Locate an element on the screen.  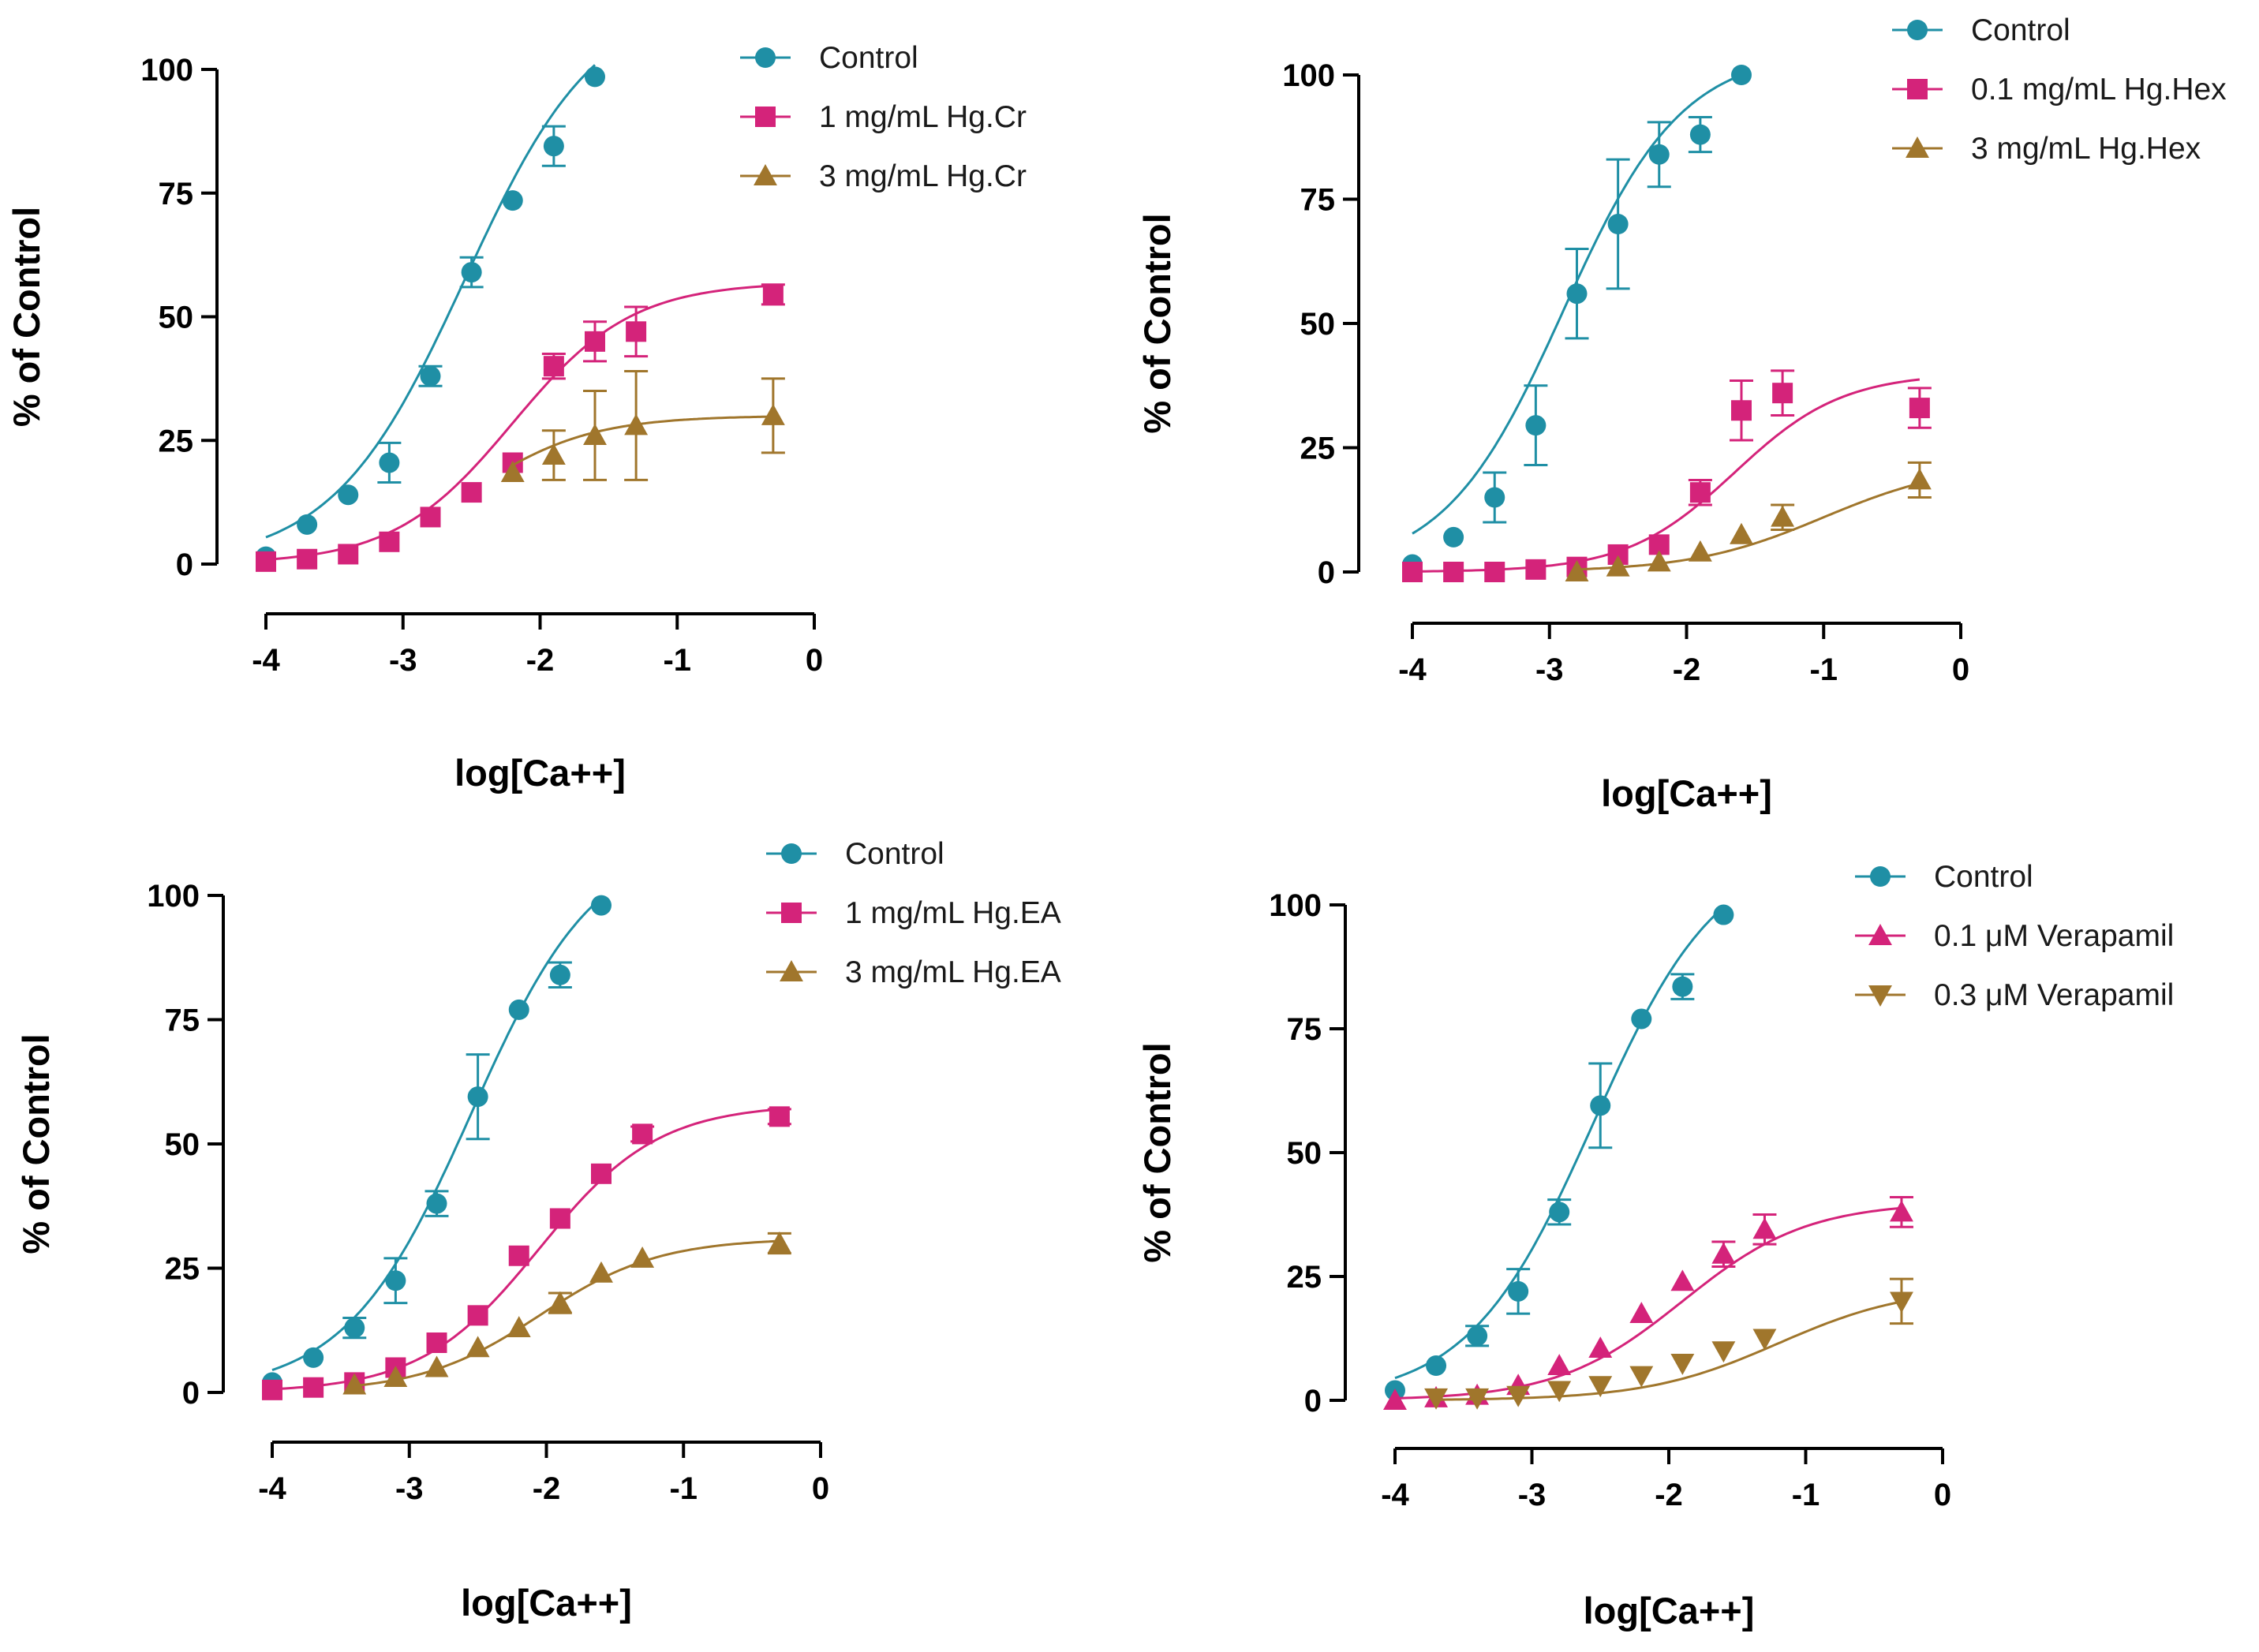
legend-label: 0.1 μM Verapamil is located at coordinates (2054, 936).